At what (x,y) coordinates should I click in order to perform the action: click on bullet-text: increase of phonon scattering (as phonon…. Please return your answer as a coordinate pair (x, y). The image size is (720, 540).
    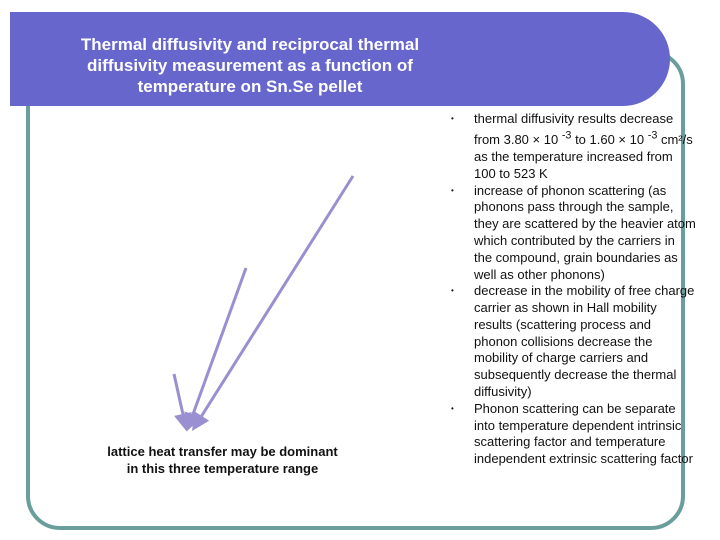
    Looking at the image, I should click on (585, 232).